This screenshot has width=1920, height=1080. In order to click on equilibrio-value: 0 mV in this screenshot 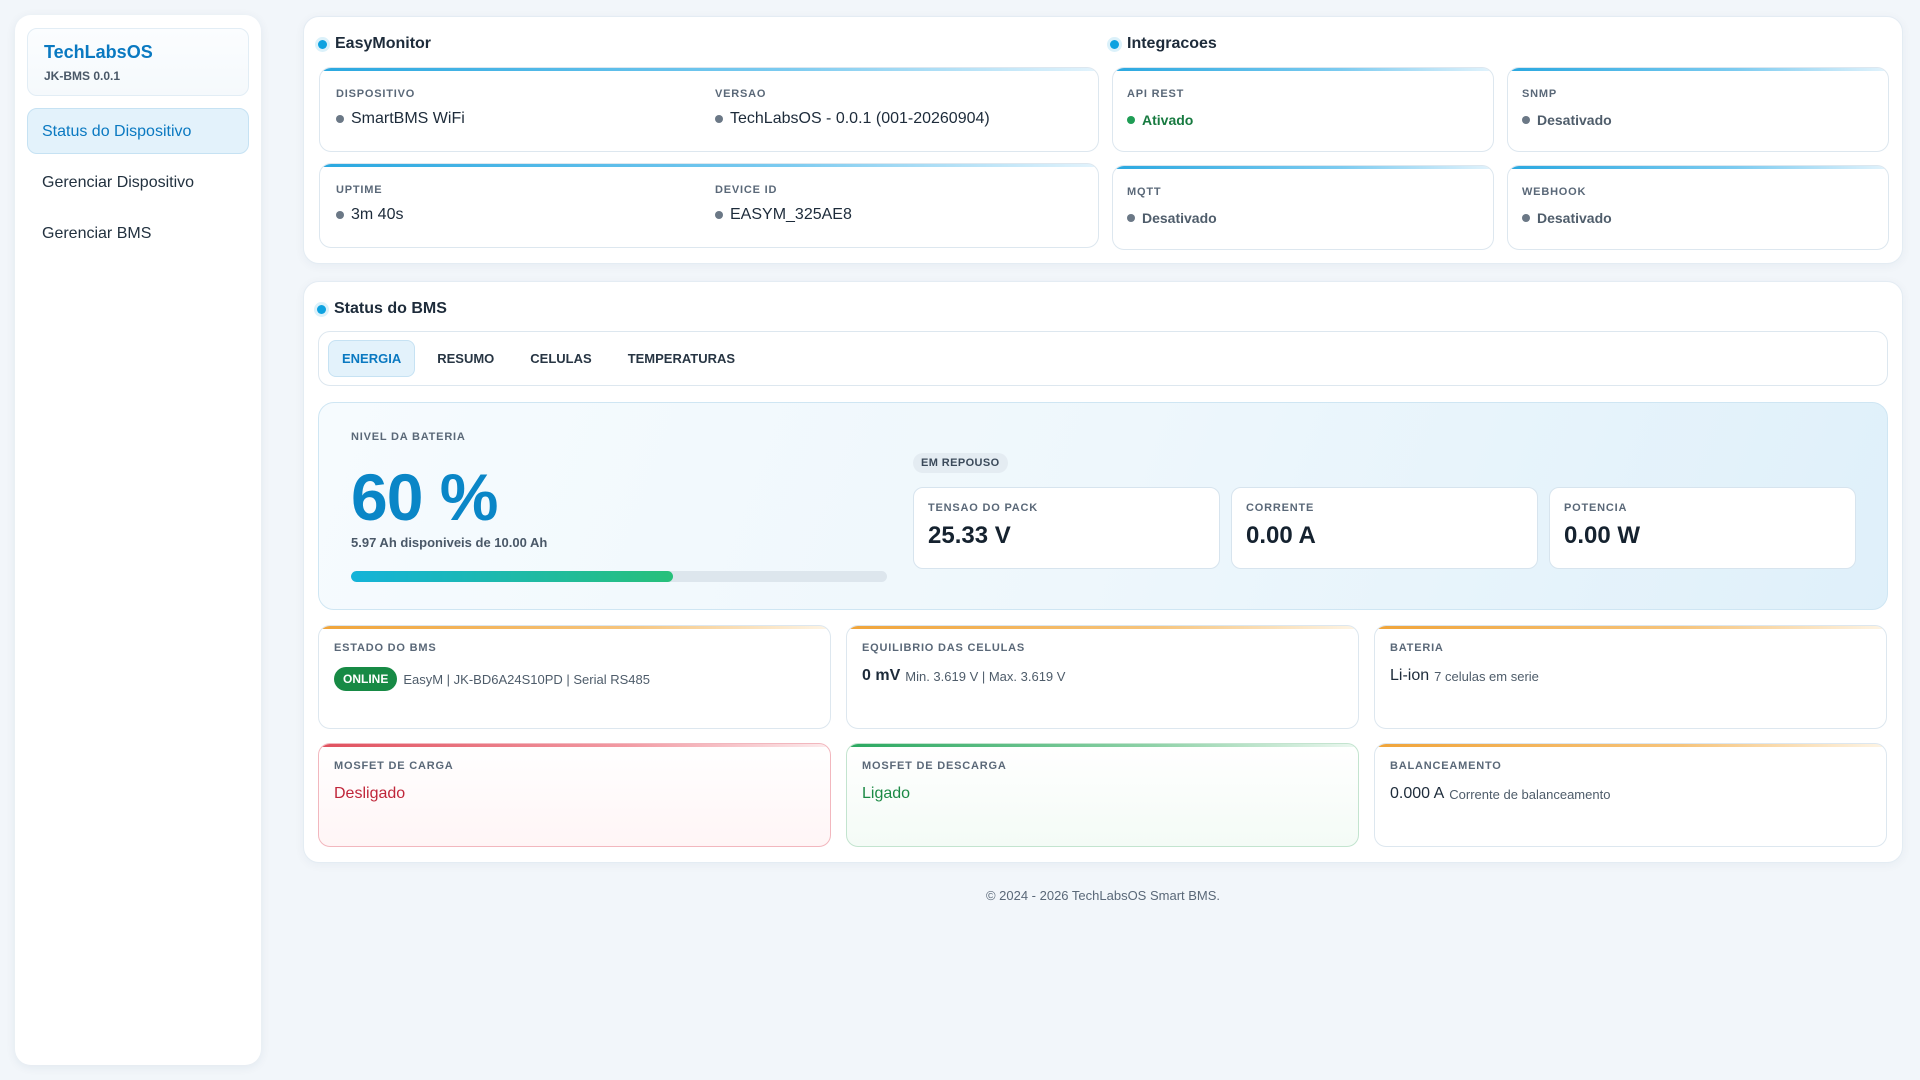, I will do `click(881, 675)`.